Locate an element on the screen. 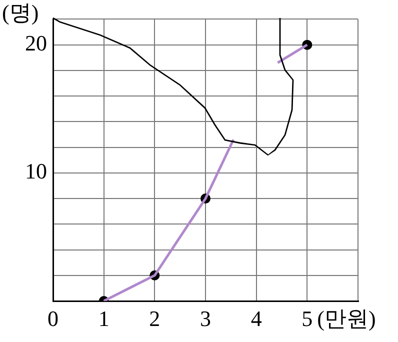  x-tick-label: 2 is located at coordinates (154, 318).